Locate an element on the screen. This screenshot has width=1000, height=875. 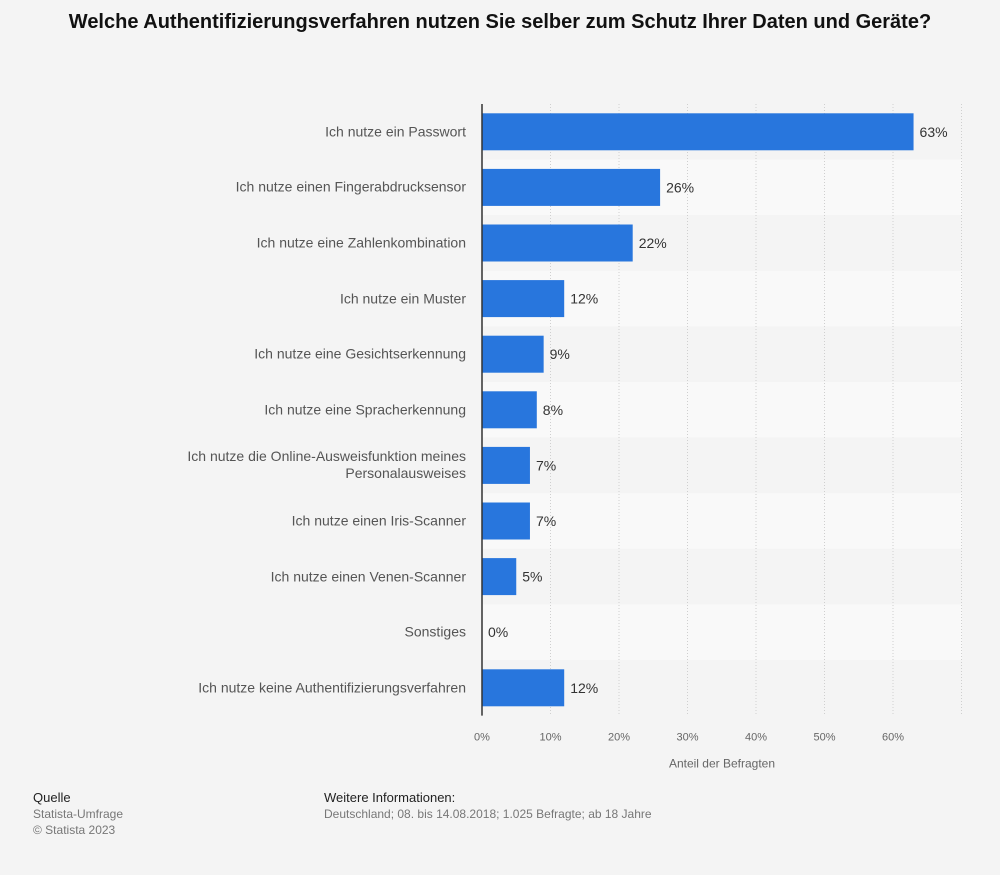
x-tick-label: 20% is located at coordinates (619, 738).